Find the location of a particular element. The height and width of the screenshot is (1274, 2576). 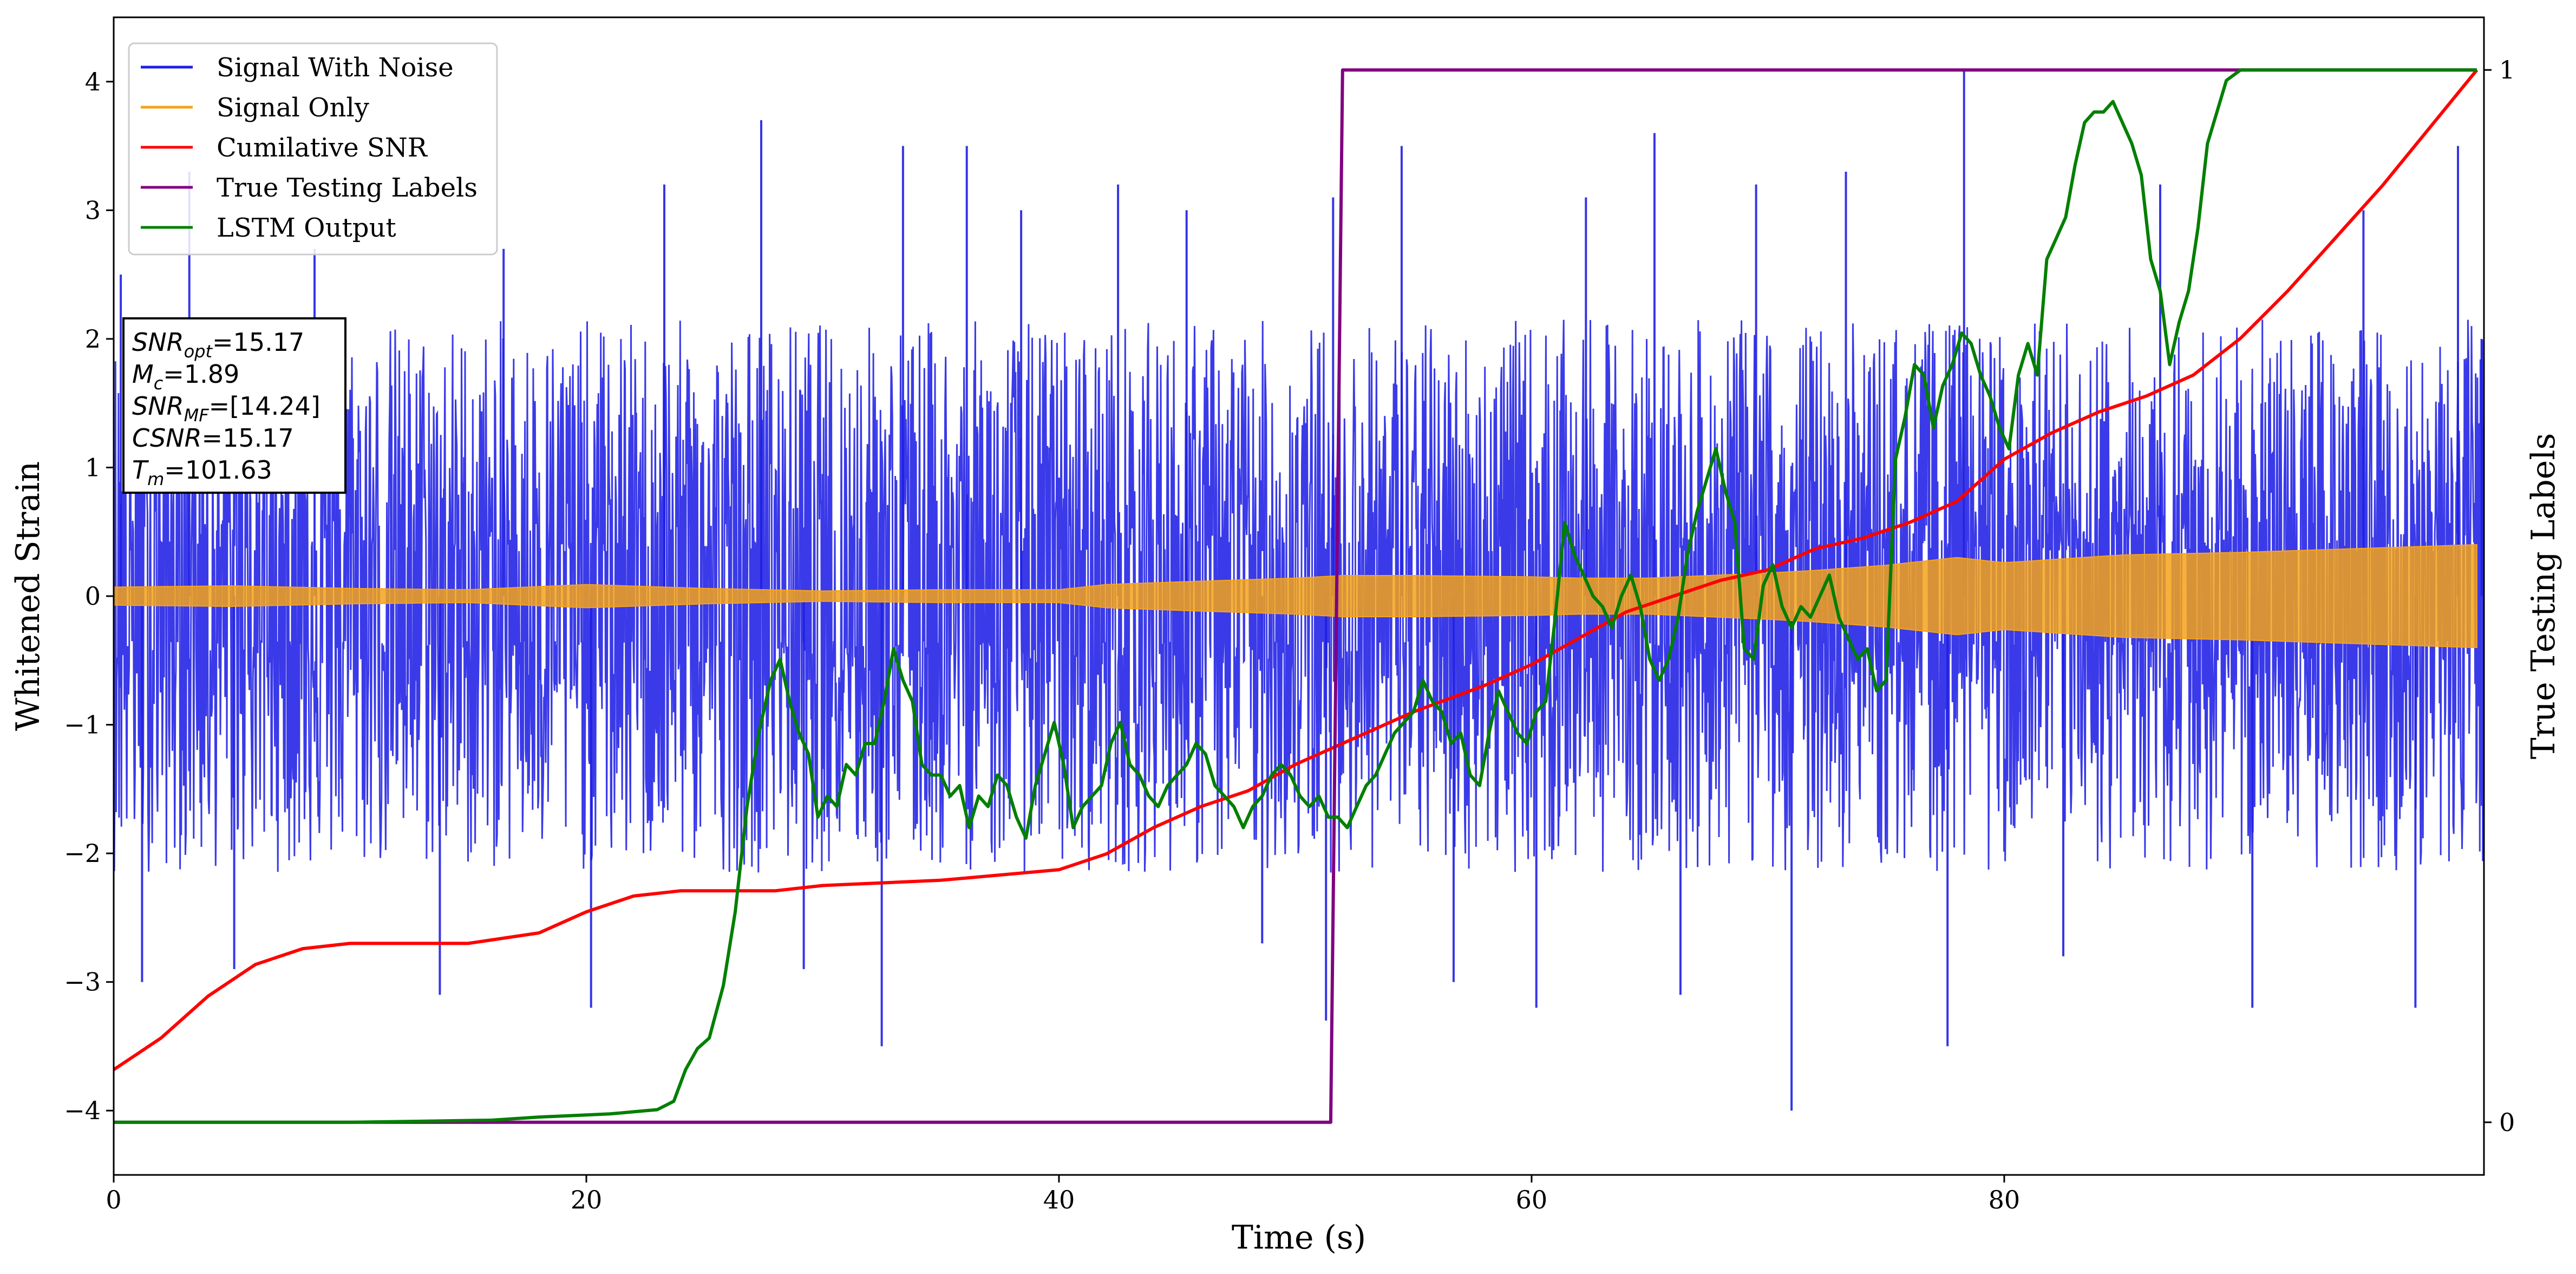

annotation-line: SNRMF=[14.24] is located at coordinates (227, 408).